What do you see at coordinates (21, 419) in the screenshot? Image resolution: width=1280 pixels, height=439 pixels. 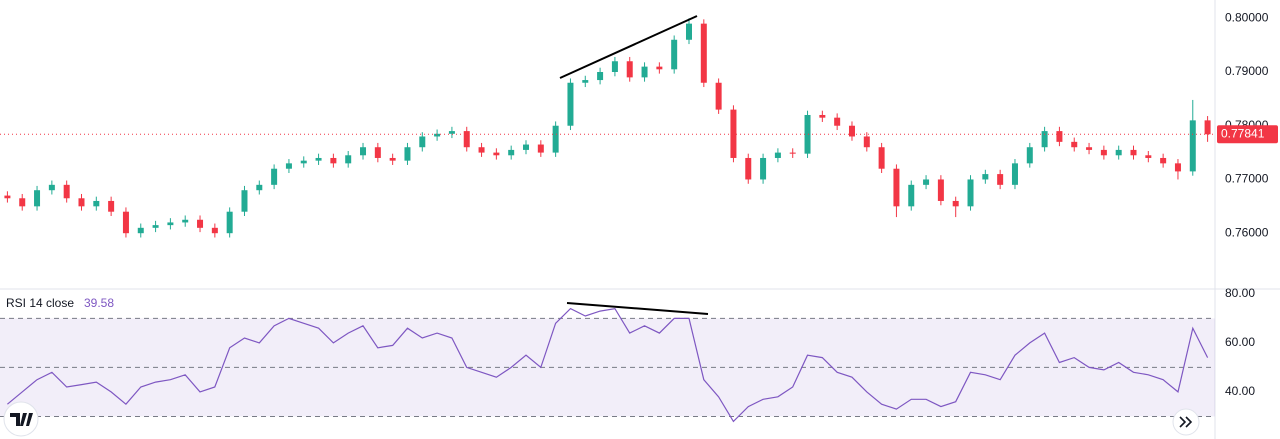 I see `logo` at bounding box center [21, 419].